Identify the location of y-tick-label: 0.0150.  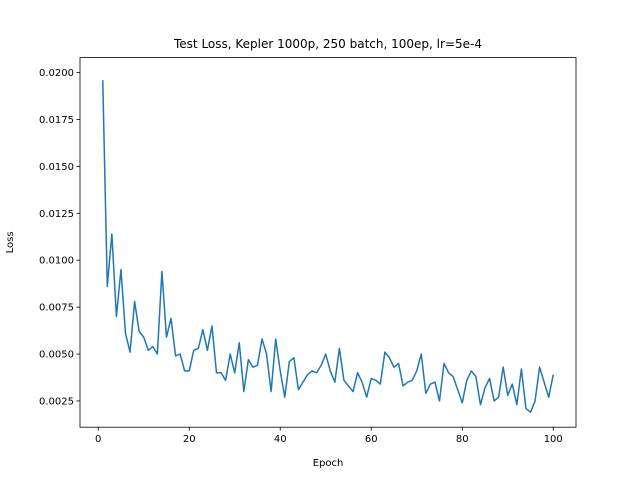
(56, 167).